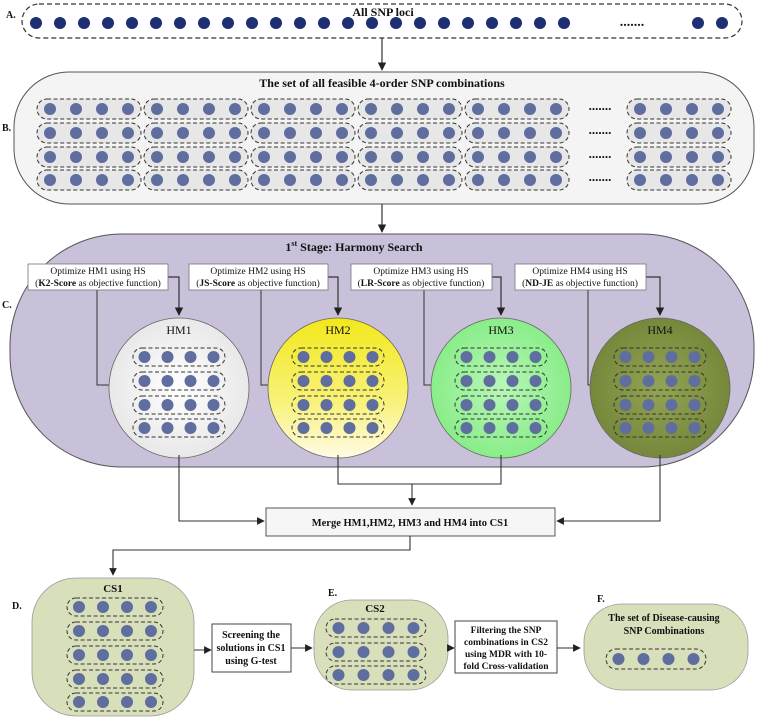 This screenshot has height=718, width=757. Describe the element at coordinates (419, 490) in the screenshot. I see `merge-connectors` at that location.